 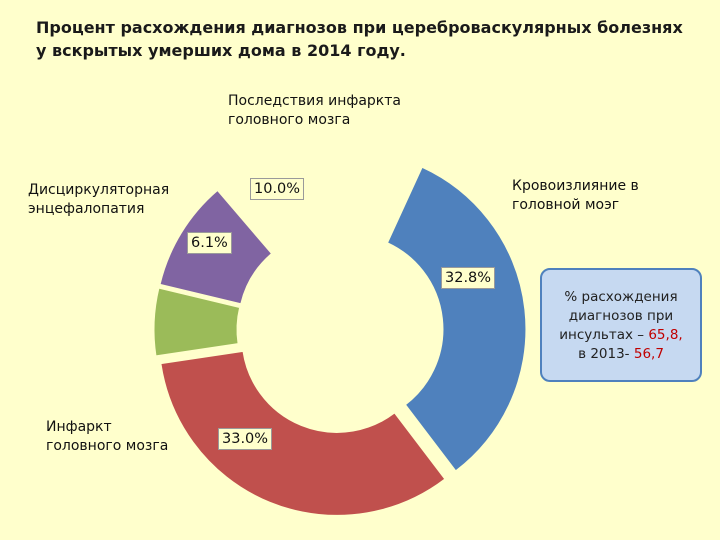 What do you see at coordinates (197, 322) in the screenshot?
I see `slice-encephalopathy` at bounding box center [197, 322].